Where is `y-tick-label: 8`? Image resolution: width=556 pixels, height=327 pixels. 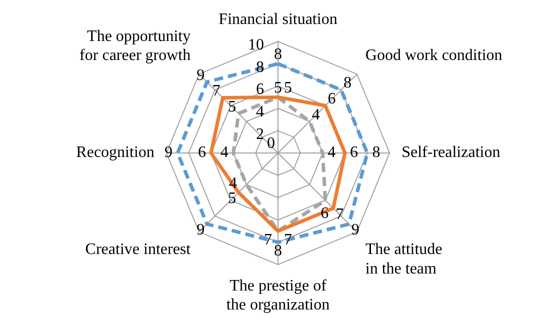 y-tick-label: 8 is located at coordinates (260, 67).